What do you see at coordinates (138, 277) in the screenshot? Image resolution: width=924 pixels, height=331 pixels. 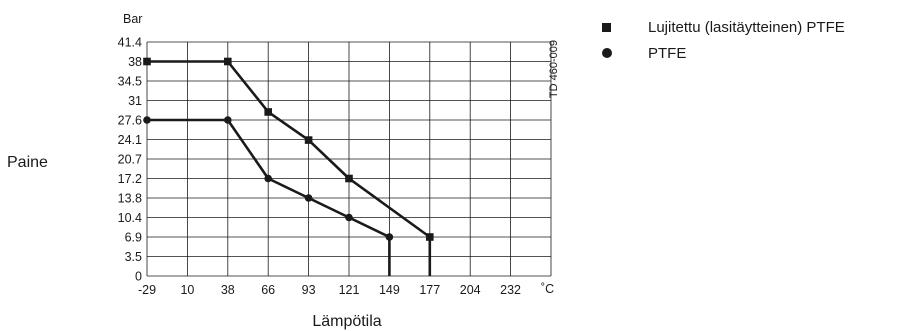 I see `y-tick-label: 0` at bounding box center [138, 277].